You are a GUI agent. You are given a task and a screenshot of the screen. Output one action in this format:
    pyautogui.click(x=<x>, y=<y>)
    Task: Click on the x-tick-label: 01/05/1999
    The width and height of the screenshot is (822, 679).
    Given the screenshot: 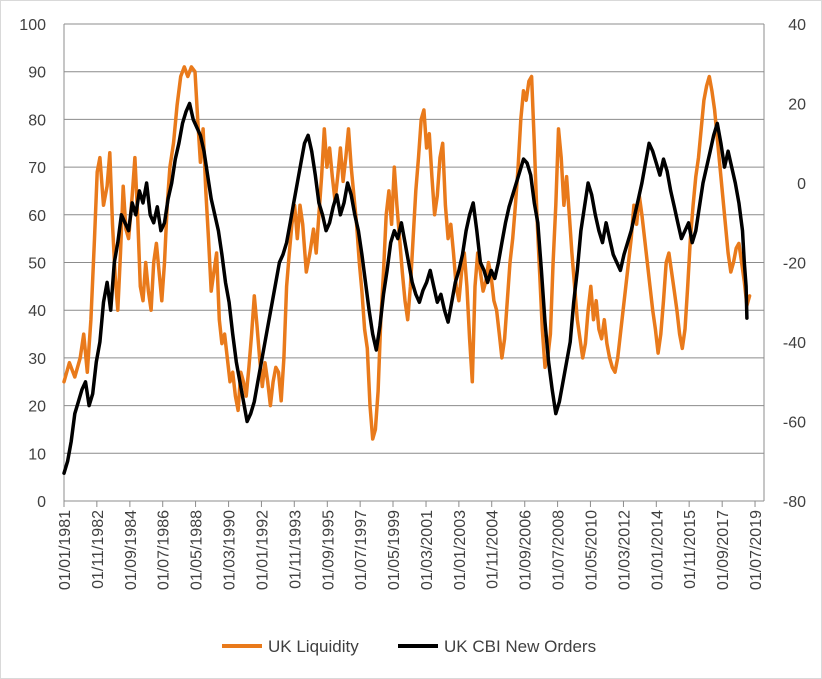 What is the action you would take?
    pyautogui.click(x=394, y=550)
    